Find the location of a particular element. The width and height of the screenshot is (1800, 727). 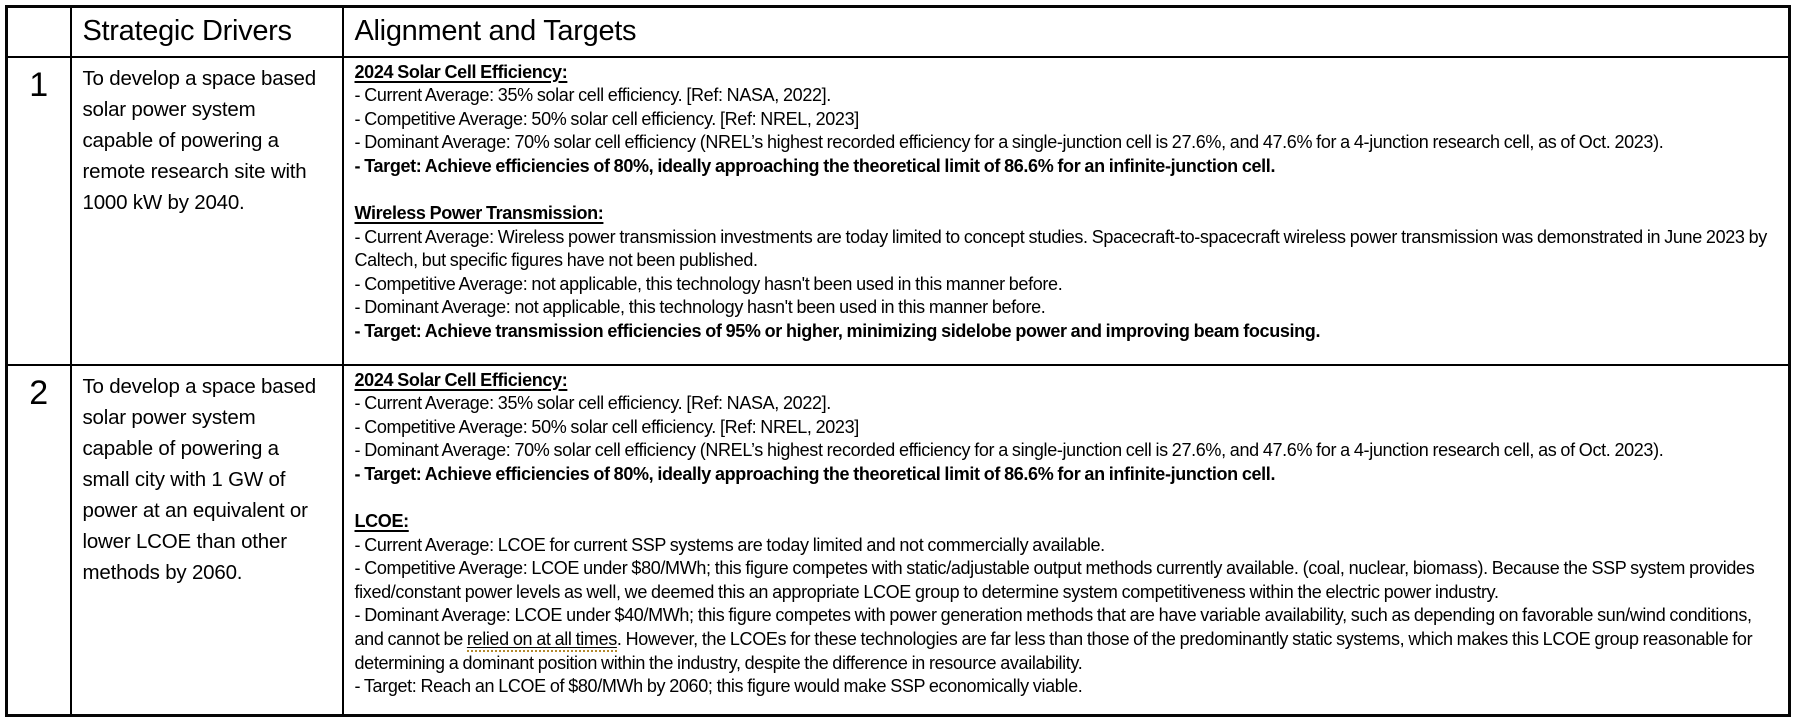

header-empty-cell is located at coordinates (38, 31).